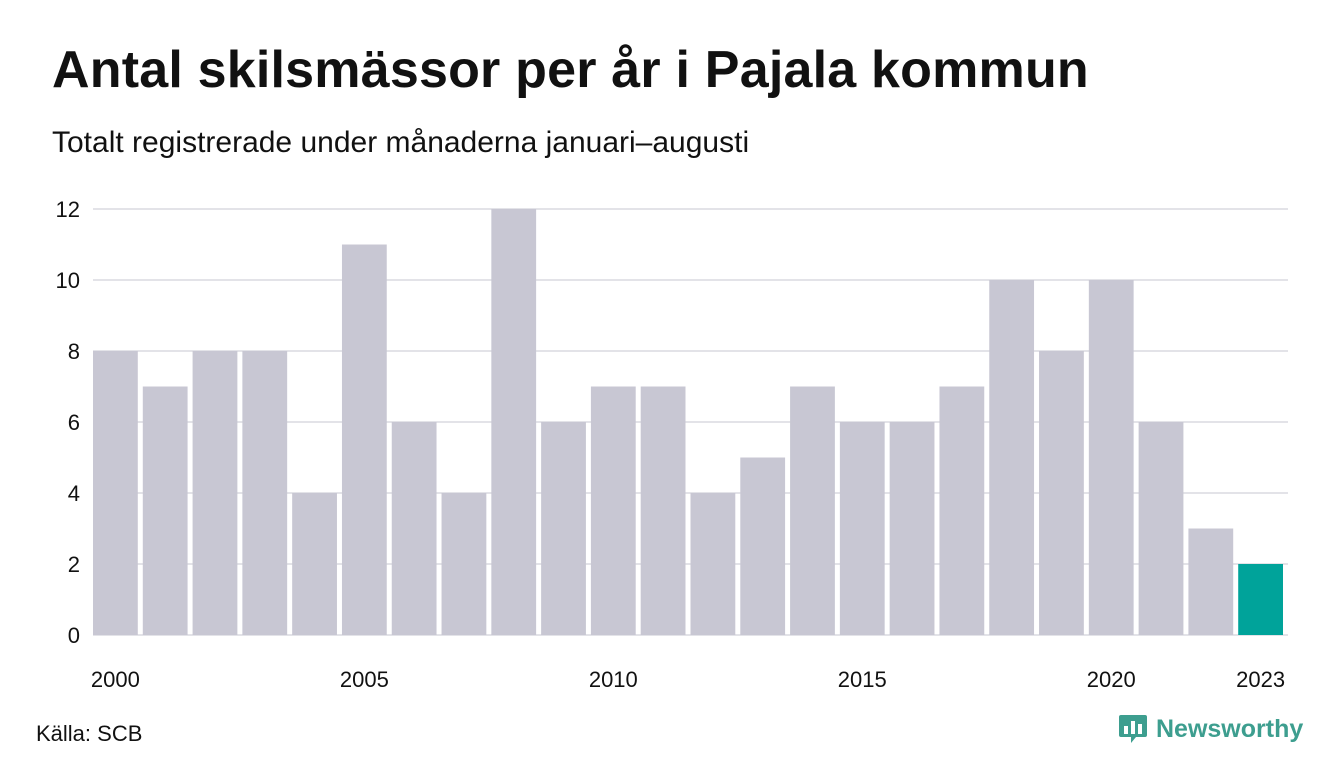  What do you see at coordinates (364, 679) in the screenshot?
I see `x-tick-label: 2005` at bounding box center [364, 679].